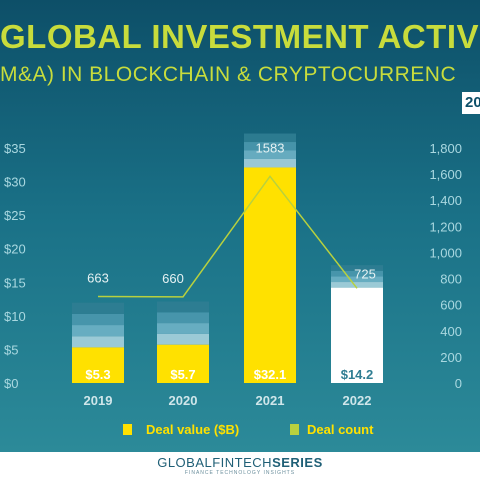 This screenshot has width=480, height=480. What do you see at coordinates (11, 383) in the screenshot?
I see `y-left-tick-label: $0` at bounding box center [11, 383].